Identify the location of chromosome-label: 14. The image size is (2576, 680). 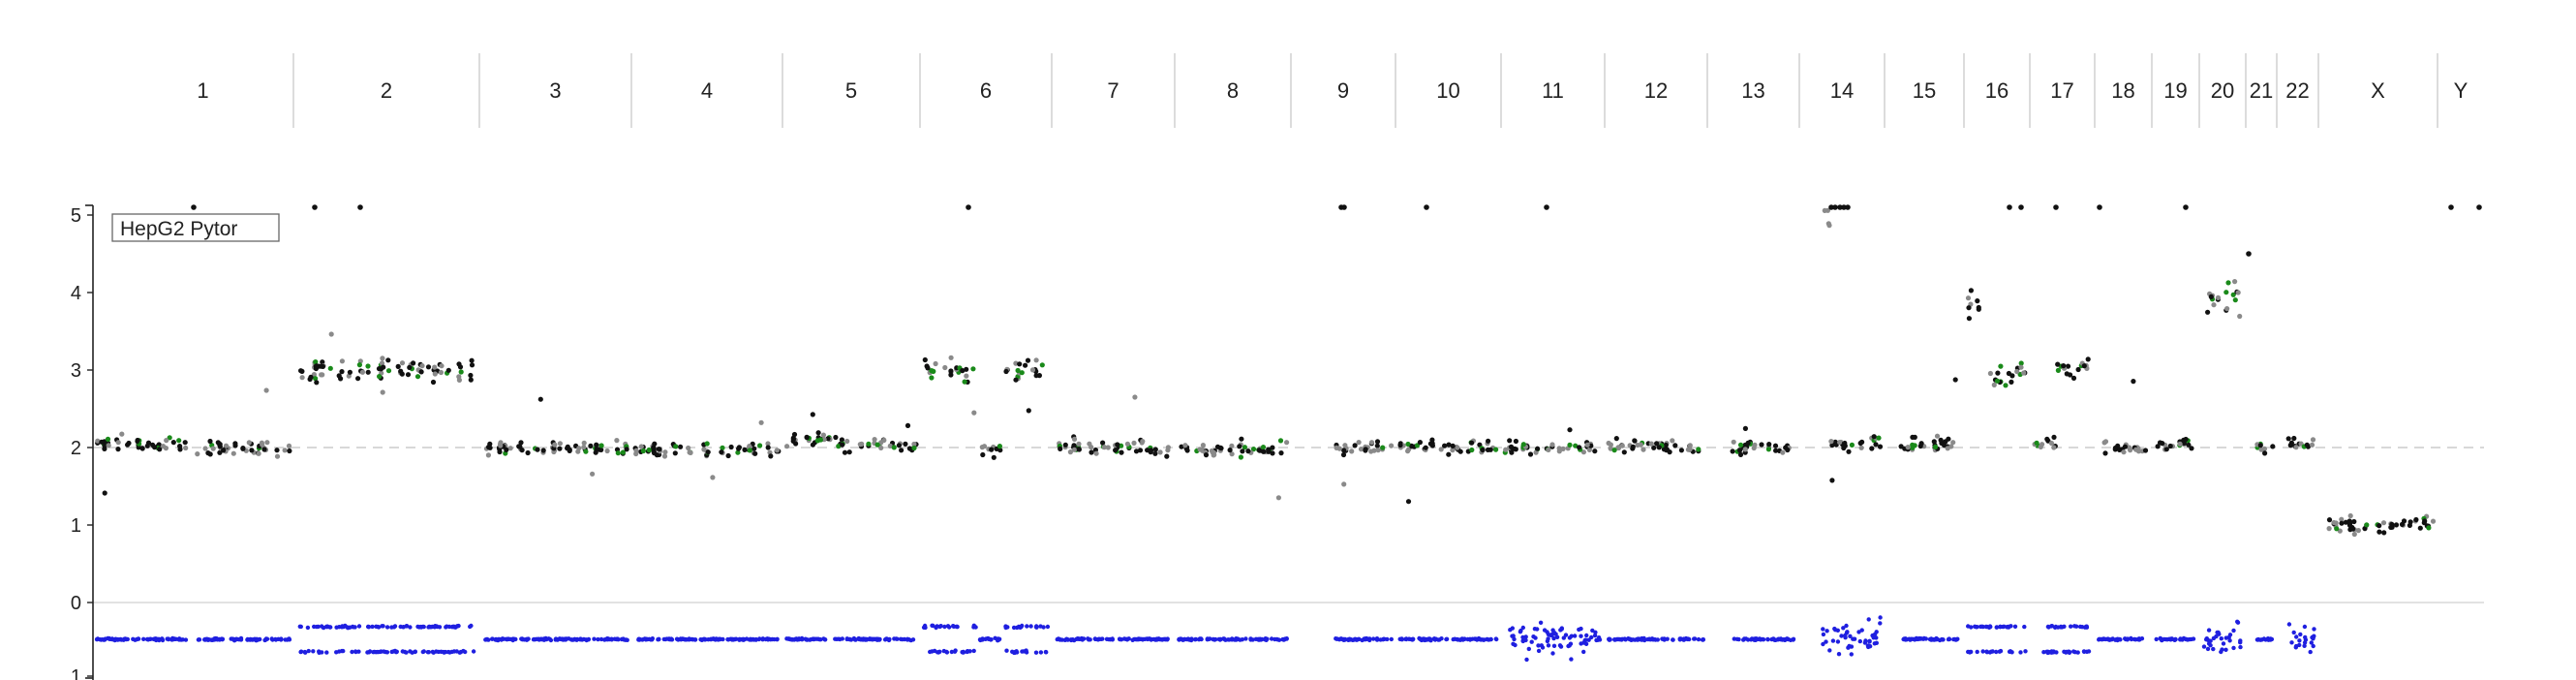
(1842, 90).